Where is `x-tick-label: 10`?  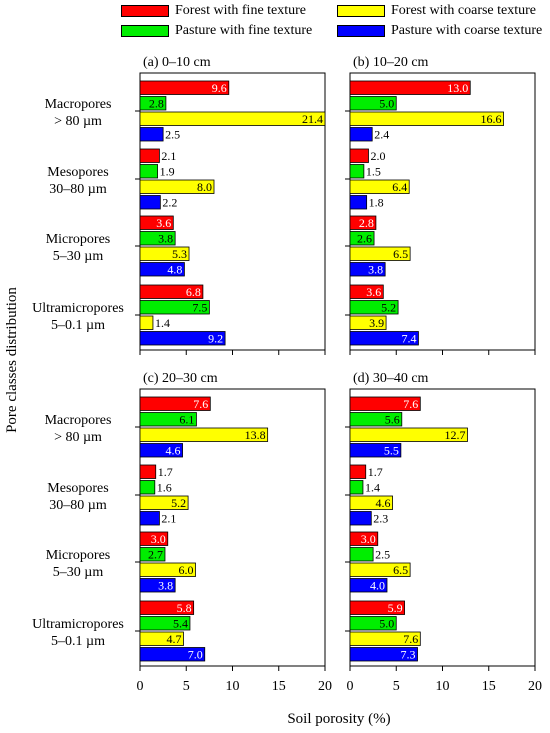 x-tick-label: 10 is located at coordinates (443, 686).